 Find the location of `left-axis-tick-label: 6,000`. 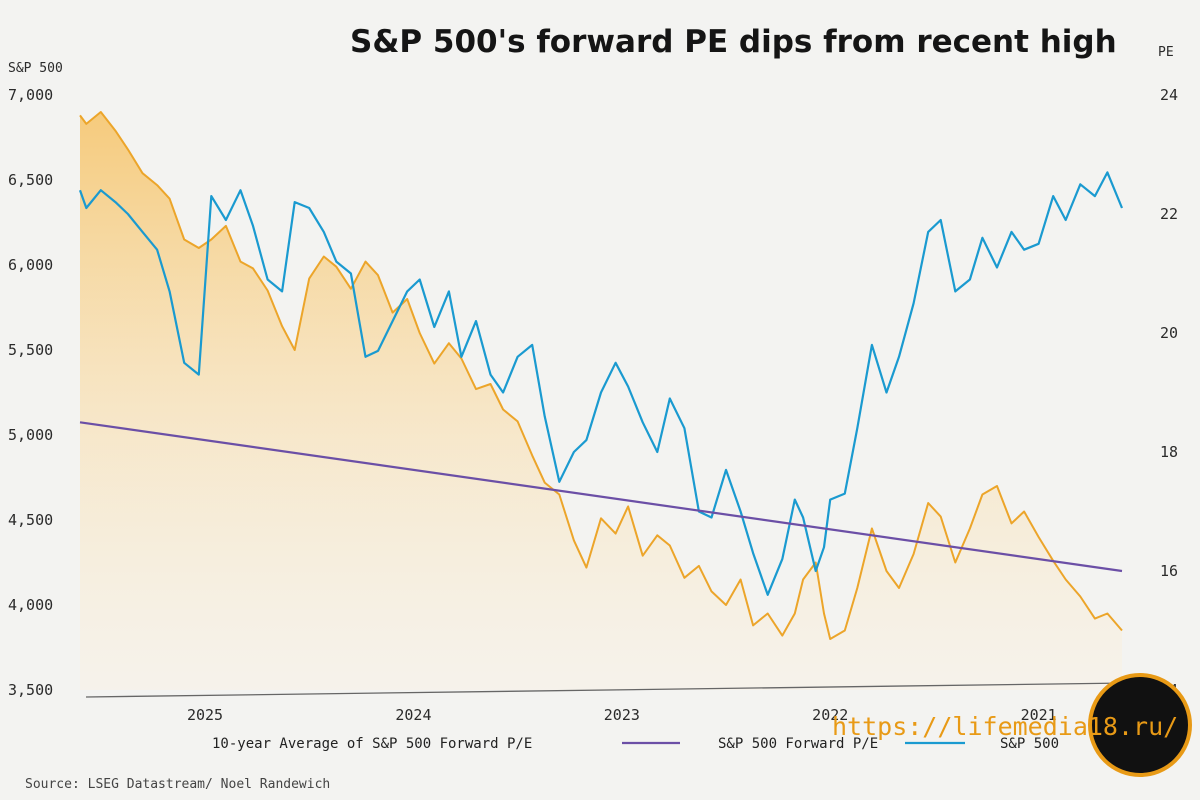

left-axis-tick-label: 6,000 is located at coordinates (30, 265).